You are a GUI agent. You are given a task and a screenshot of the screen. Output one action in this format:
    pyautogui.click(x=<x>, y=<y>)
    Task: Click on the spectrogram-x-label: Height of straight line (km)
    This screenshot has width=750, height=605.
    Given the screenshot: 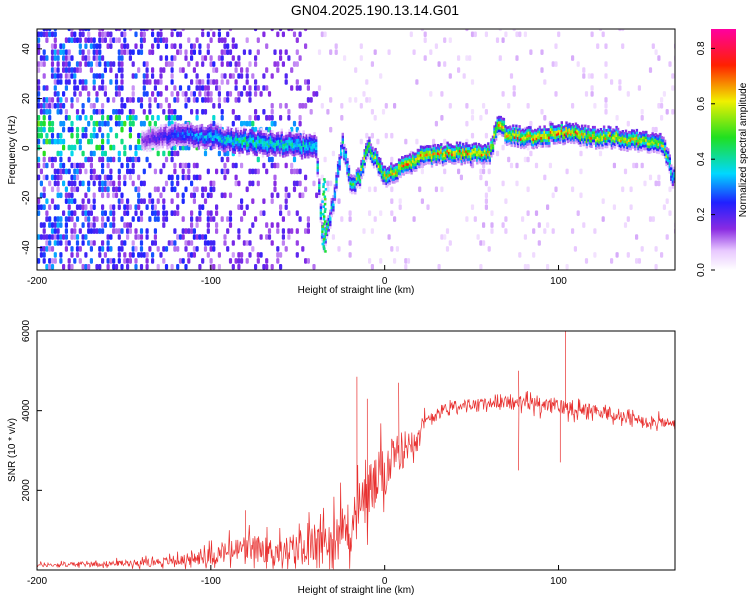 What is the action you would take?
    pyautogui.click(x=356, y=290)
    